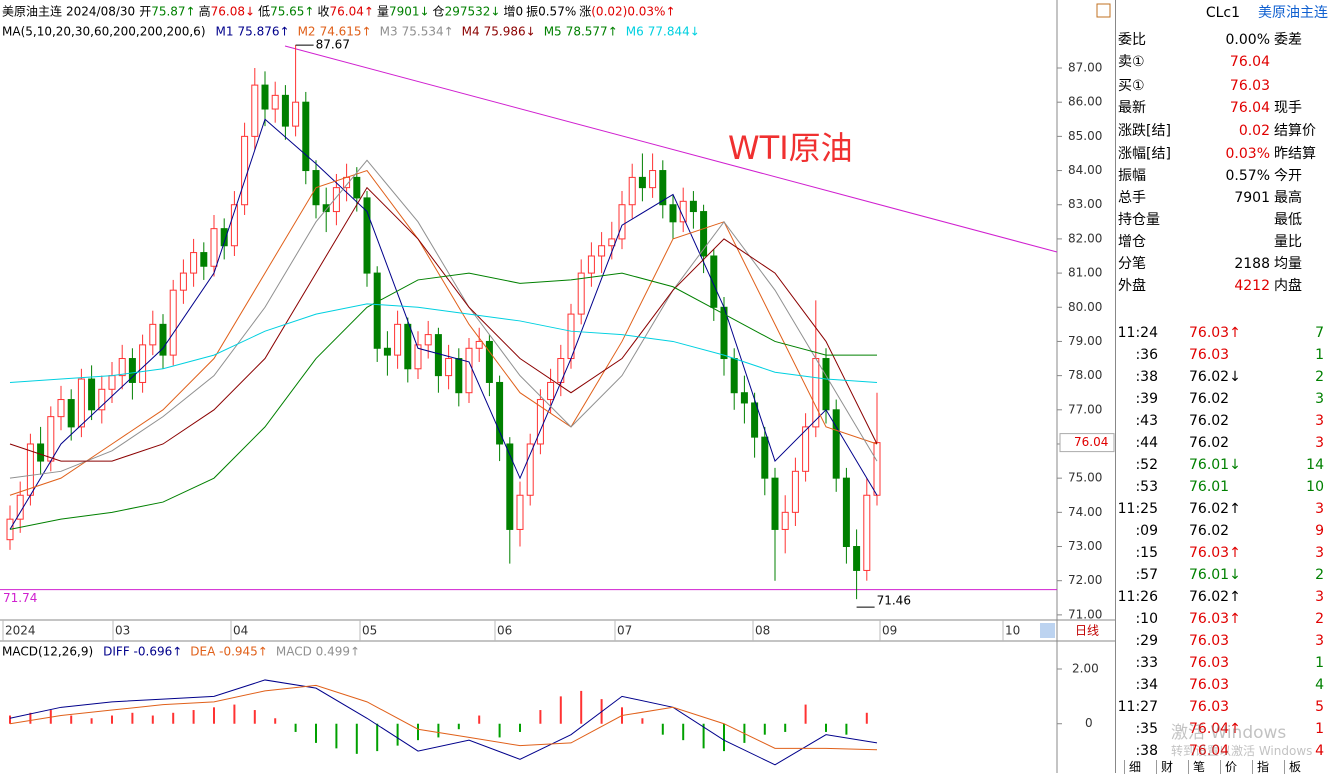  I want to click on high-label: 87.67, so click(333, 45).